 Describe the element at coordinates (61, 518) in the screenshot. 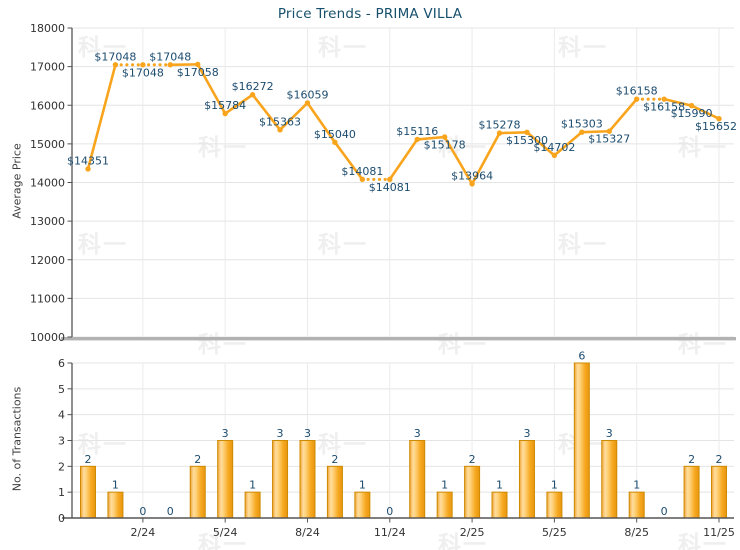

I see `txn-y-tick-label: 0` at that location.